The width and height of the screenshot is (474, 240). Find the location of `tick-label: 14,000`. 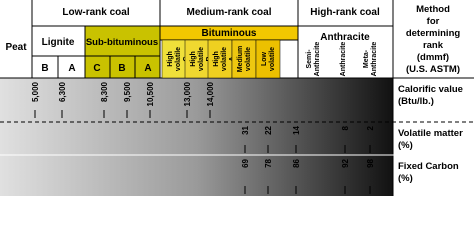

tick-label: 14,000 is located at coordinates (210, 93).